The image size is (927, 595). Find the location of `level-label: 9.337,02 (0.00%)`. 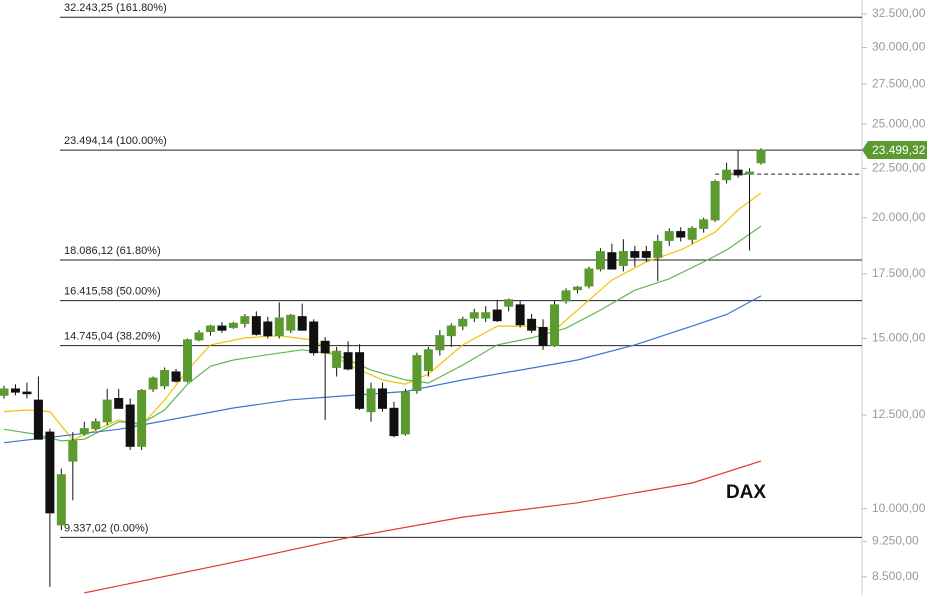

level-label: 9.337,02 (0.00%) is located at coordinates (106, 528).